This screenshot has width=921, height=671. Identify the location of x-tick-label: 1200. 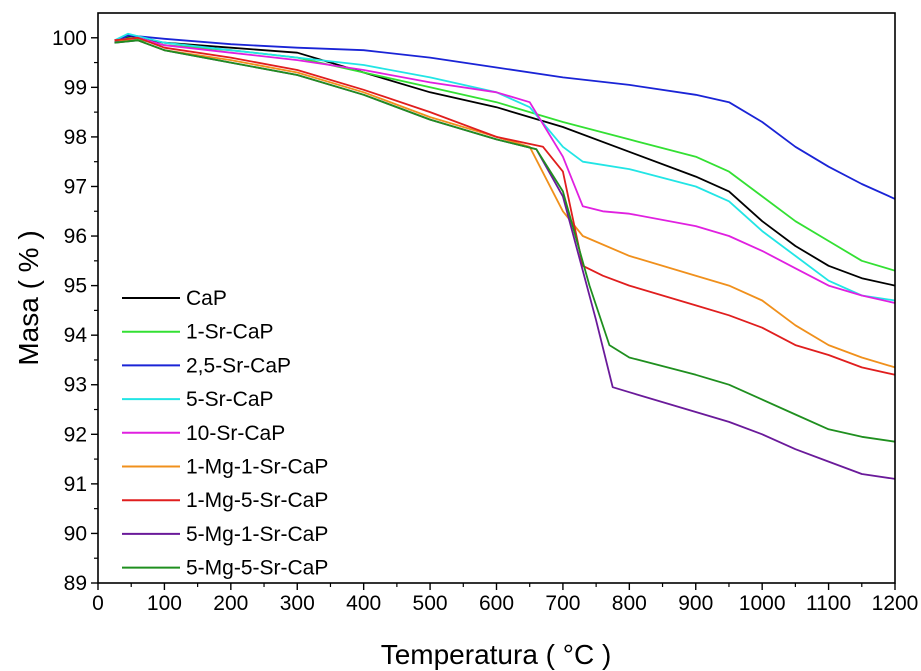
(895, 603).